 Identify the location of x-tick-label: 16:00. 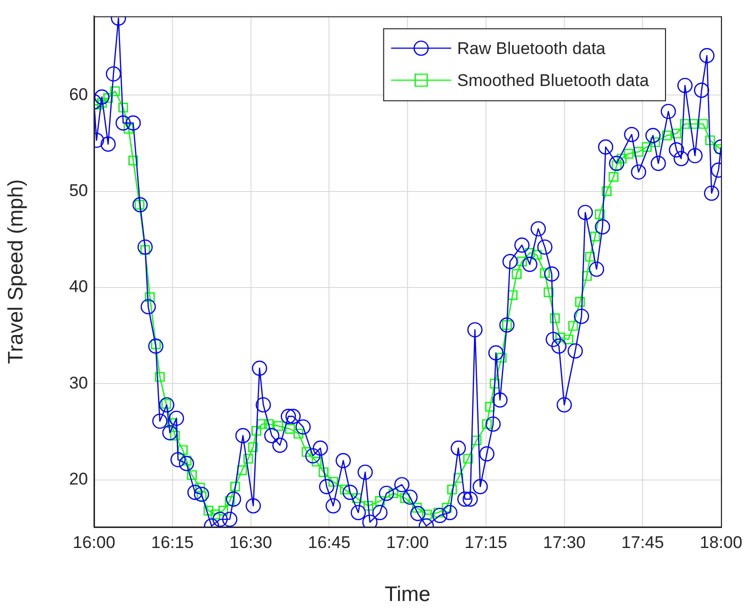
(94, 542).